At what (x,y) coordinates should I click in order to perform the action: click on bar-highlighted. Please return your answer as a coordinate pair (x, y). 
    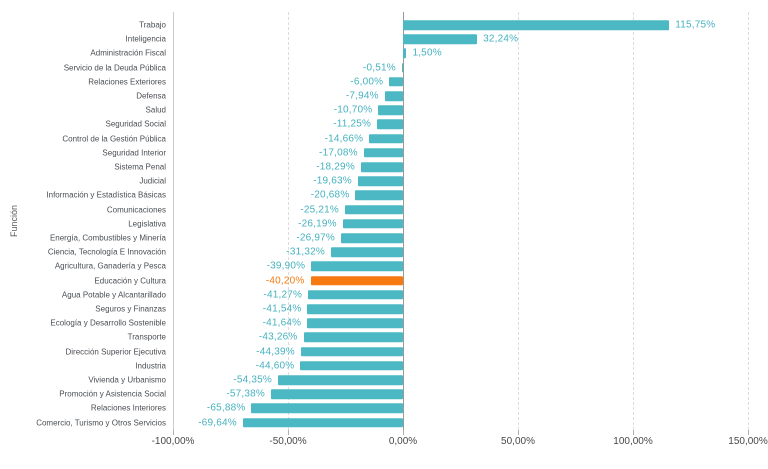
    Looking at the image, I should click on (356, 280).